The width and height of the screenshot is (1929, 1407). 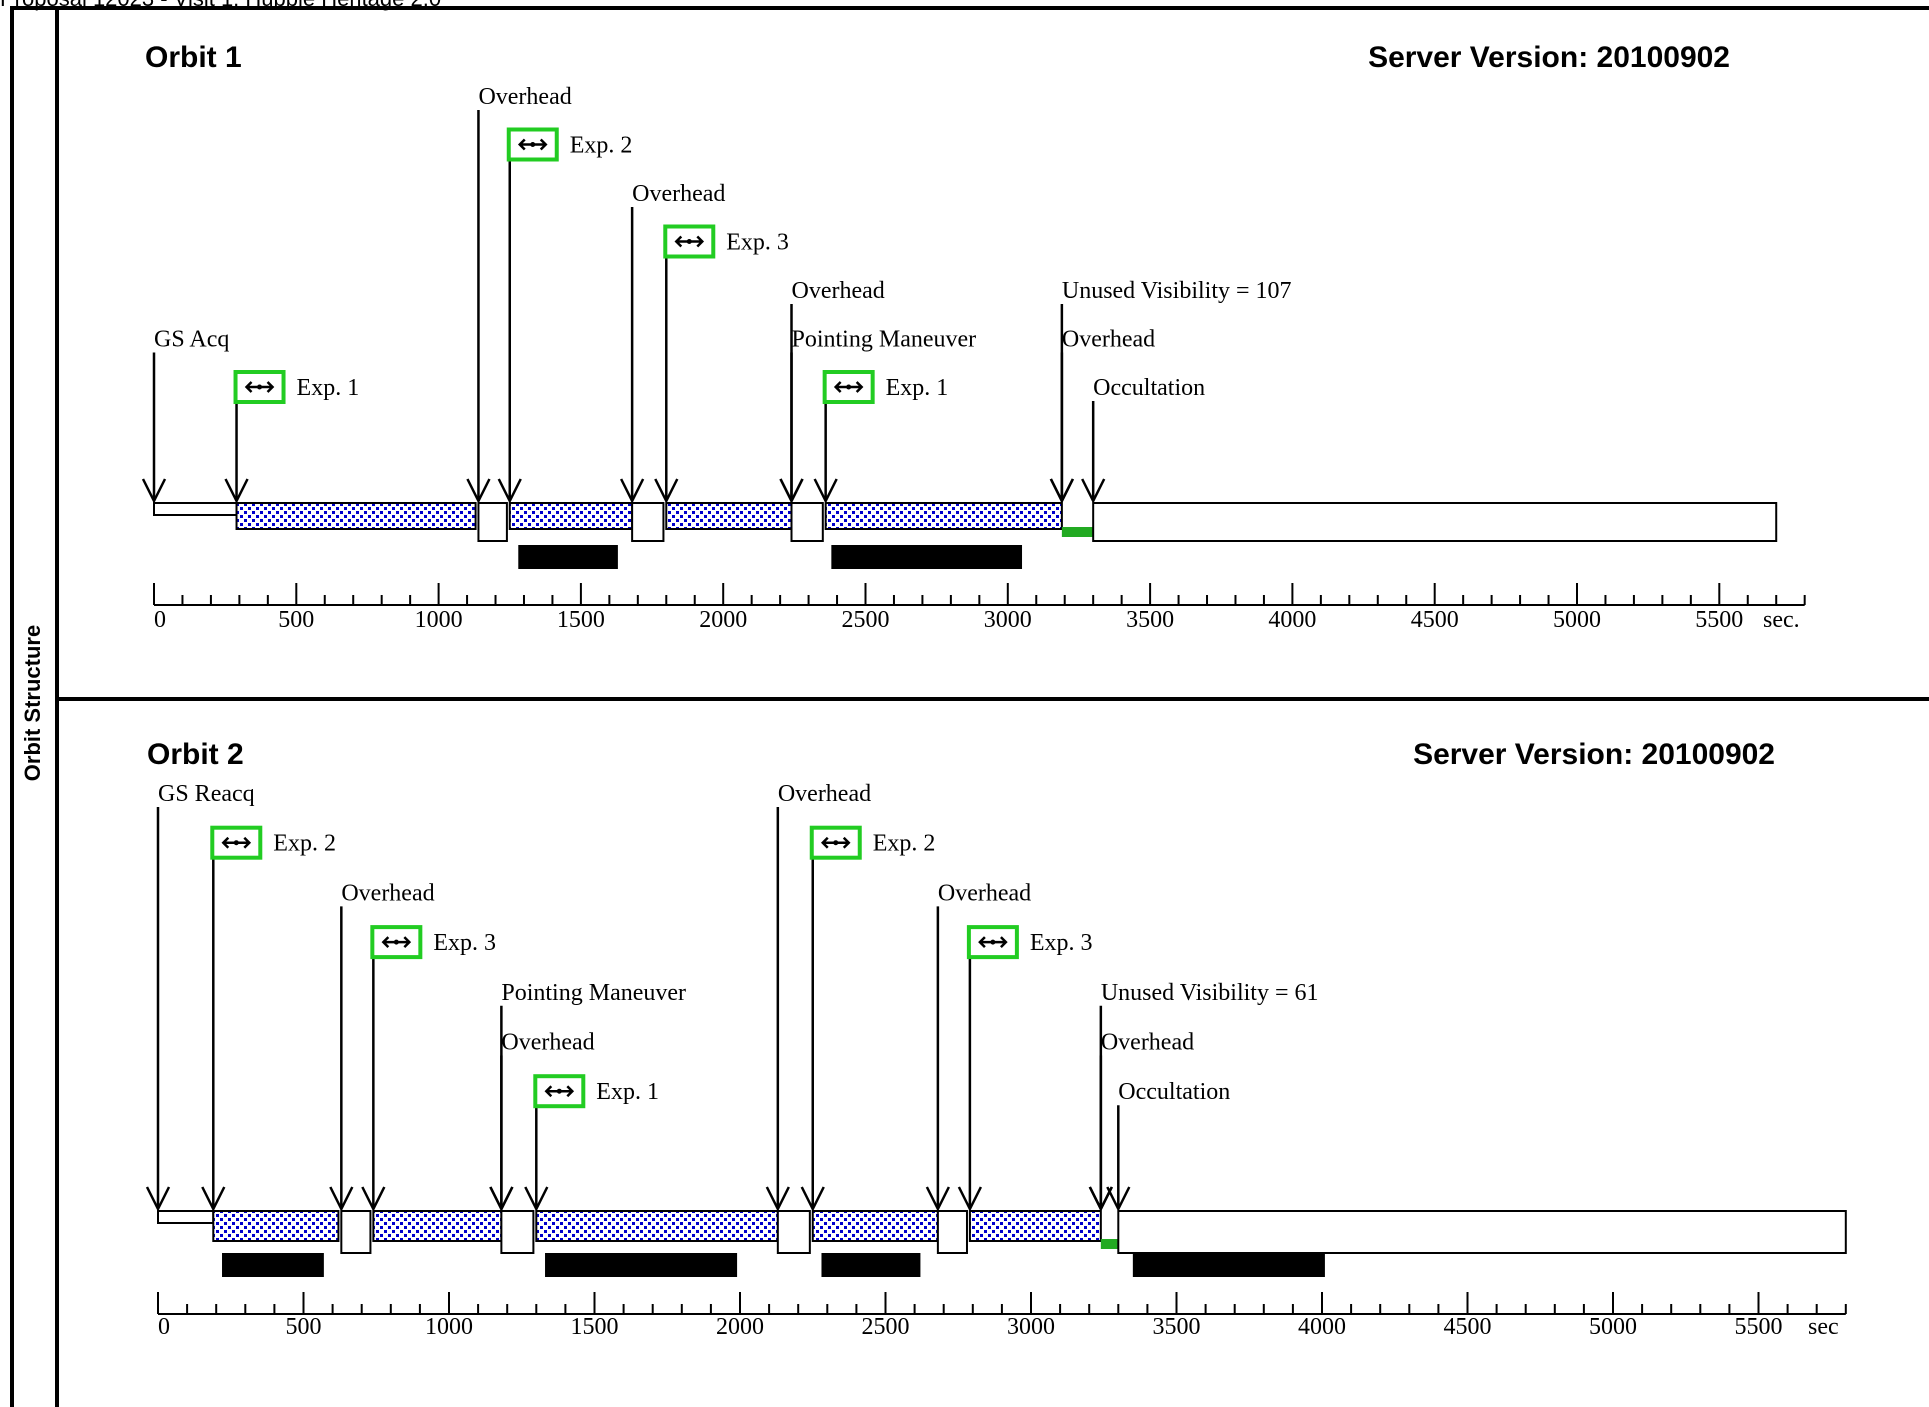 I want to click on segment-thin, so click(x=186, y=1217).